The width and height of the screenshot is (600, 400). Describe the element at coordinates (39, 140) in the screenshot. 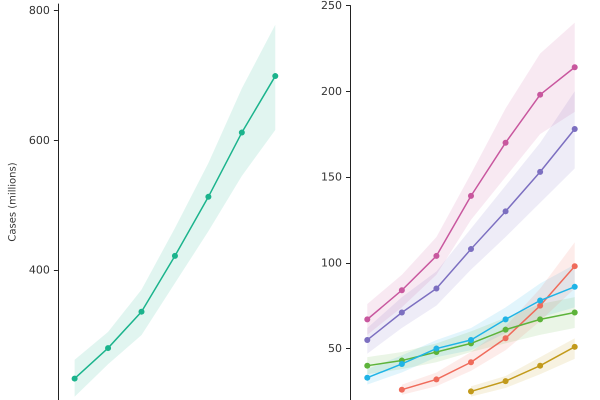

I see `y-tick-label: 600` at that location.